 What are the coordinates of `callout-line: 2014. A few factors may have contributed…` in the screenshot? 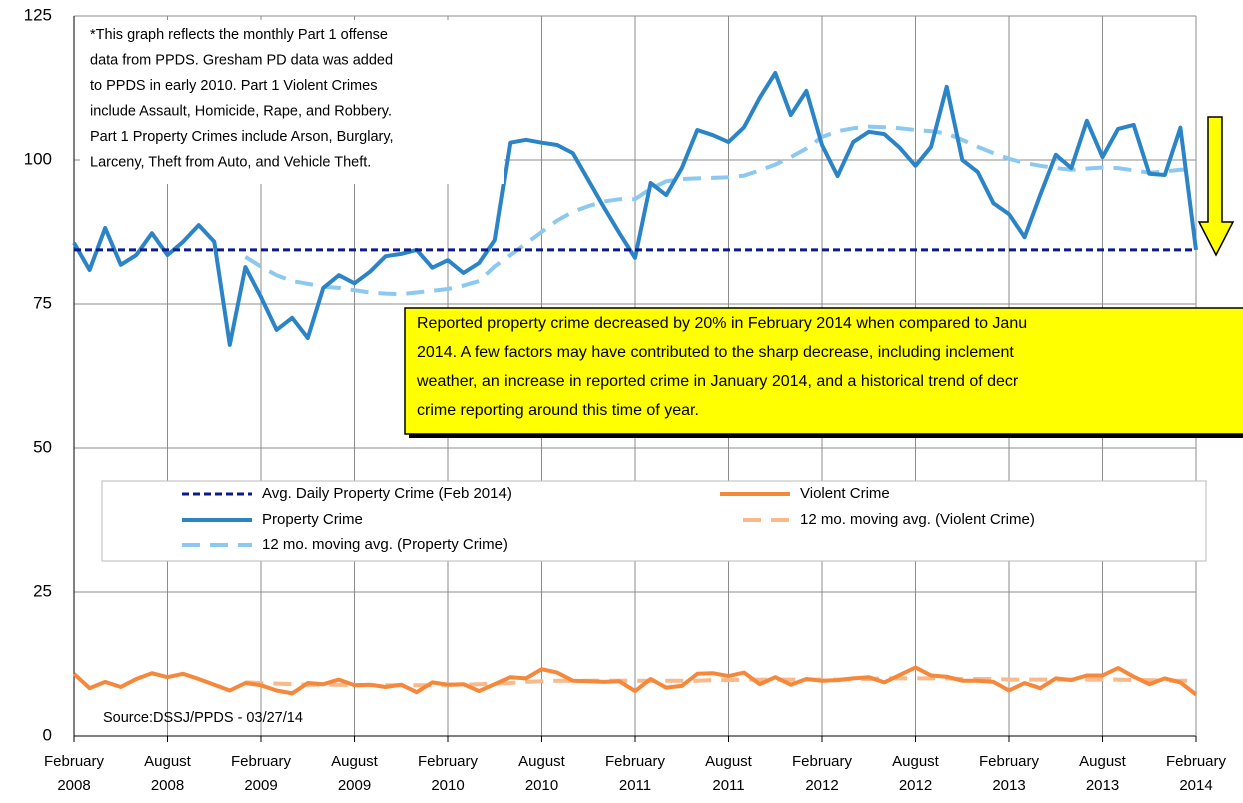 It's located at (715, 352).